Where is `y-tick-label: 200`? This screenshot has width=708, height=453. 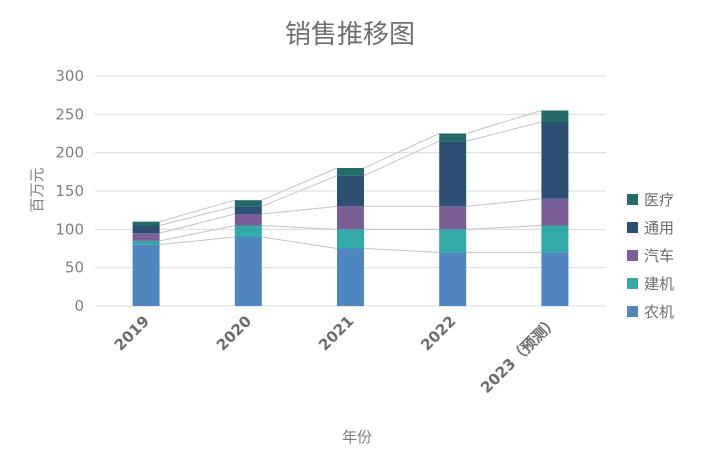
y-tick-label: 200 is located at coordinates (69, 153).